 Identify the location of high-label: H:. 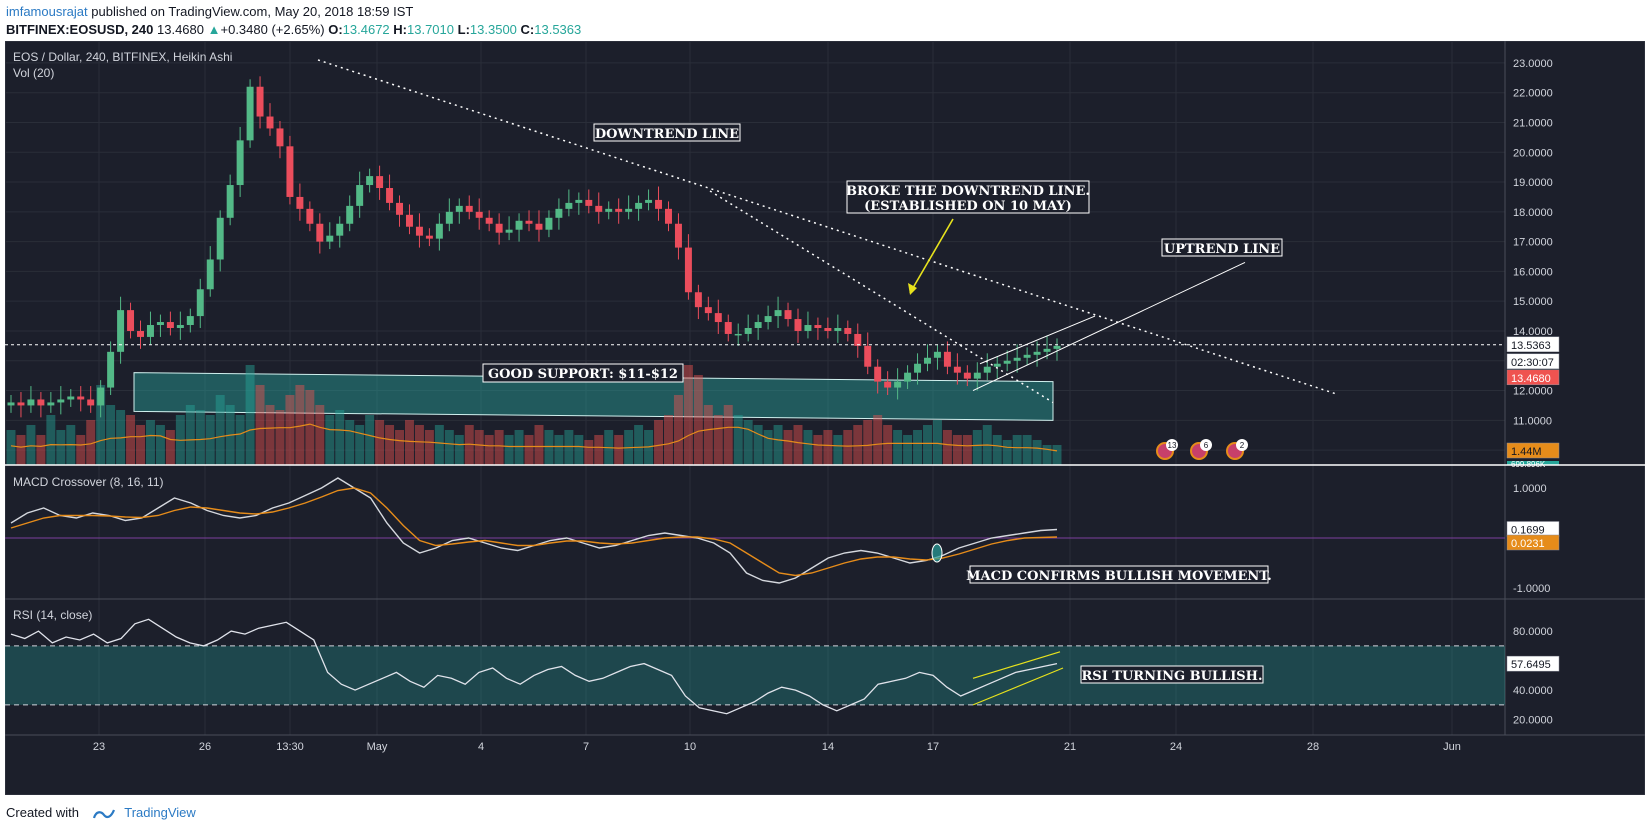
(400, 29).